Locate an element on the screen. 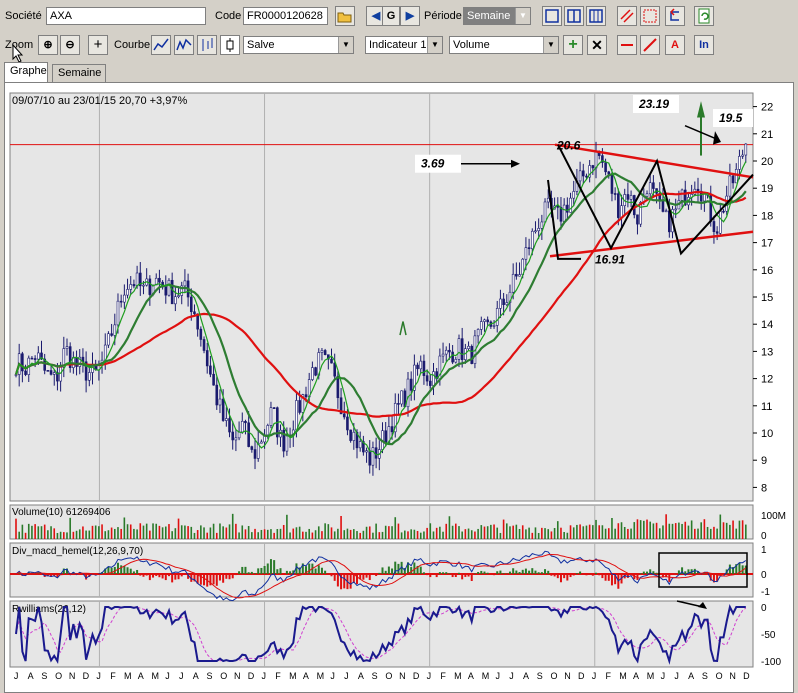 This screenshot has width=798, height=693. candlestick-button is located at coordinates (230, 45).